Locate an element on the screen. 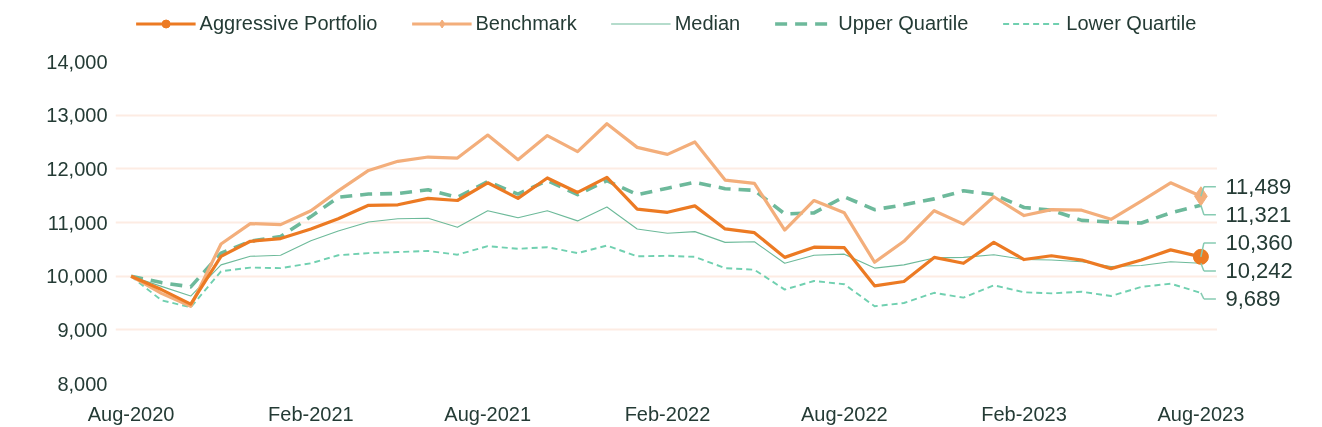 Image resolution: width=1322 pixels, height=427 pixels. data-label: 10,242 is located at coordinates (1259, 271).